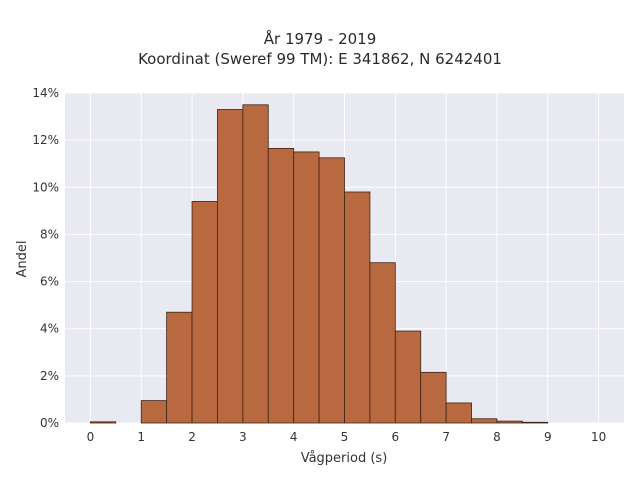 This screenshot has width=640, height=480. I want to click on y-tick-label: 2%, so click(49, 376).